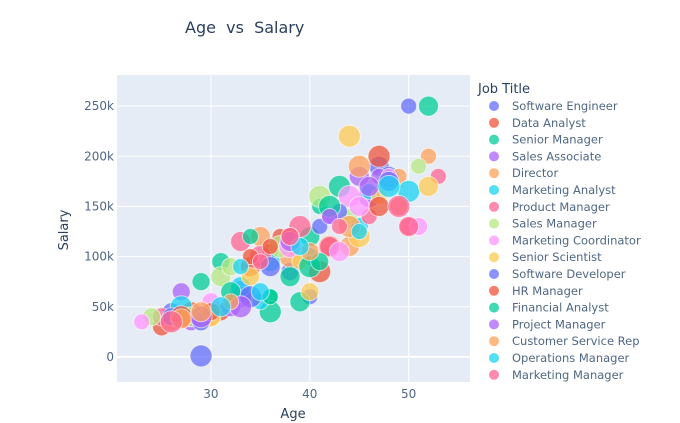 The image size is (680, 423). Describe the element at coordinates (103, 307) in the screenshot. I see `y-tick-label: 50k` at that location.